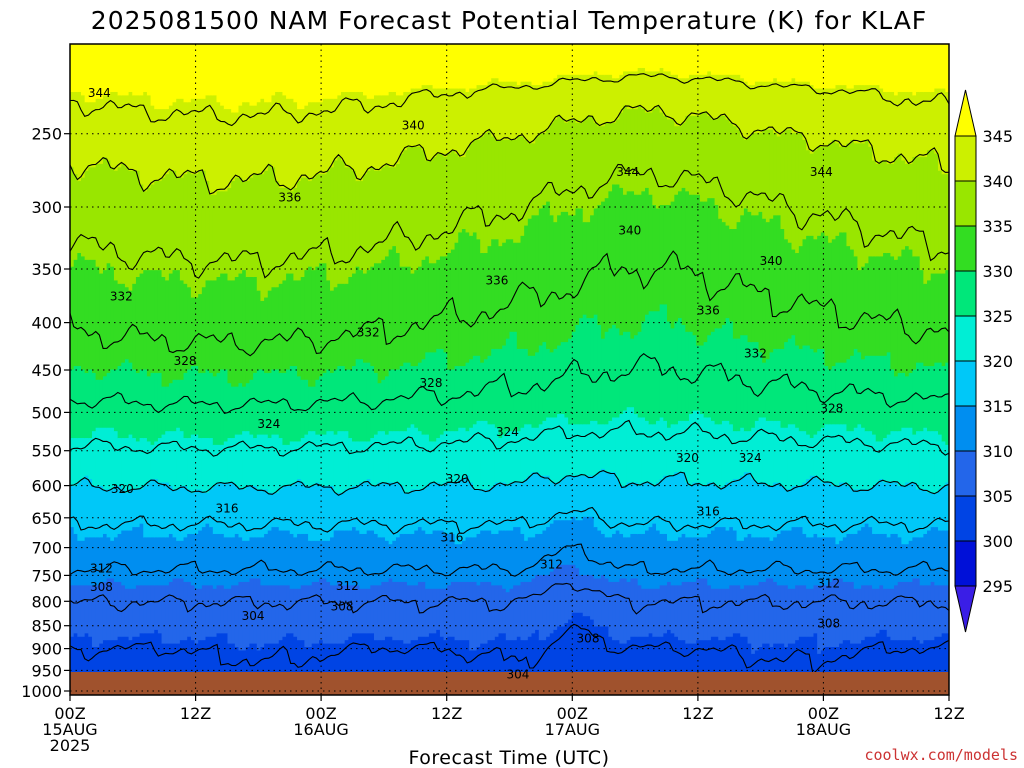 Image resolution: width=1024 pixels, height=768 pixels. Describe the element at coordinates (101, 568) in the screenshot. I see `contour-label: 312` at that location.